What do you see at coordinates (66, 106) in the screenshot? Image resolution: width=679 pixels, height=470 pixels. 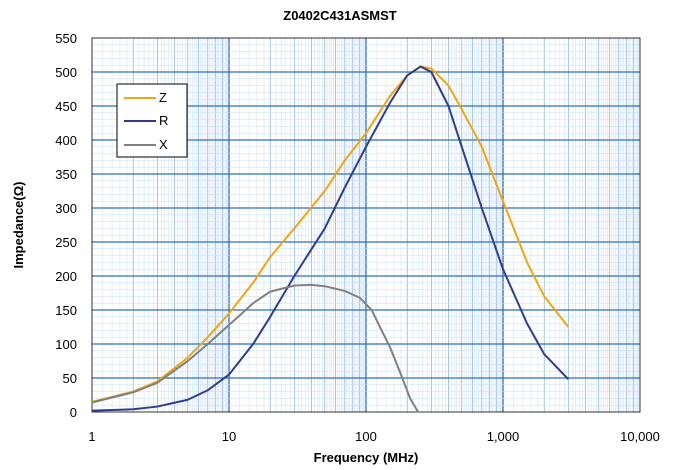 I see `y-tick-label: 450` at bounding box center [66, 106].